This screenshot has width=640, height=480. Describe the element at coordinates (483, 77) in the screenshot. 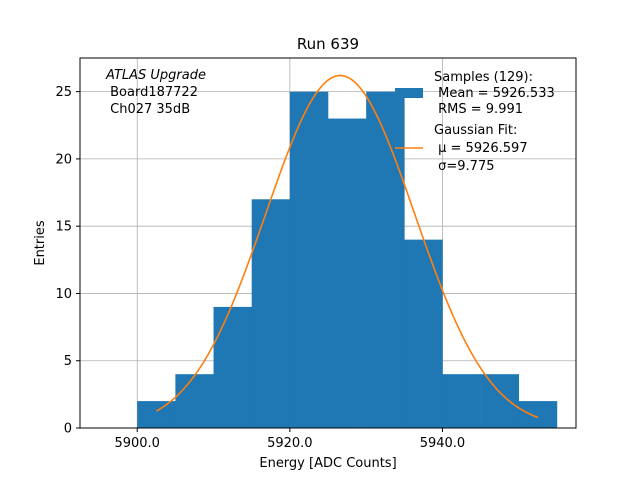

I see `legend-samples-line-1: Samples (129):` at that location.